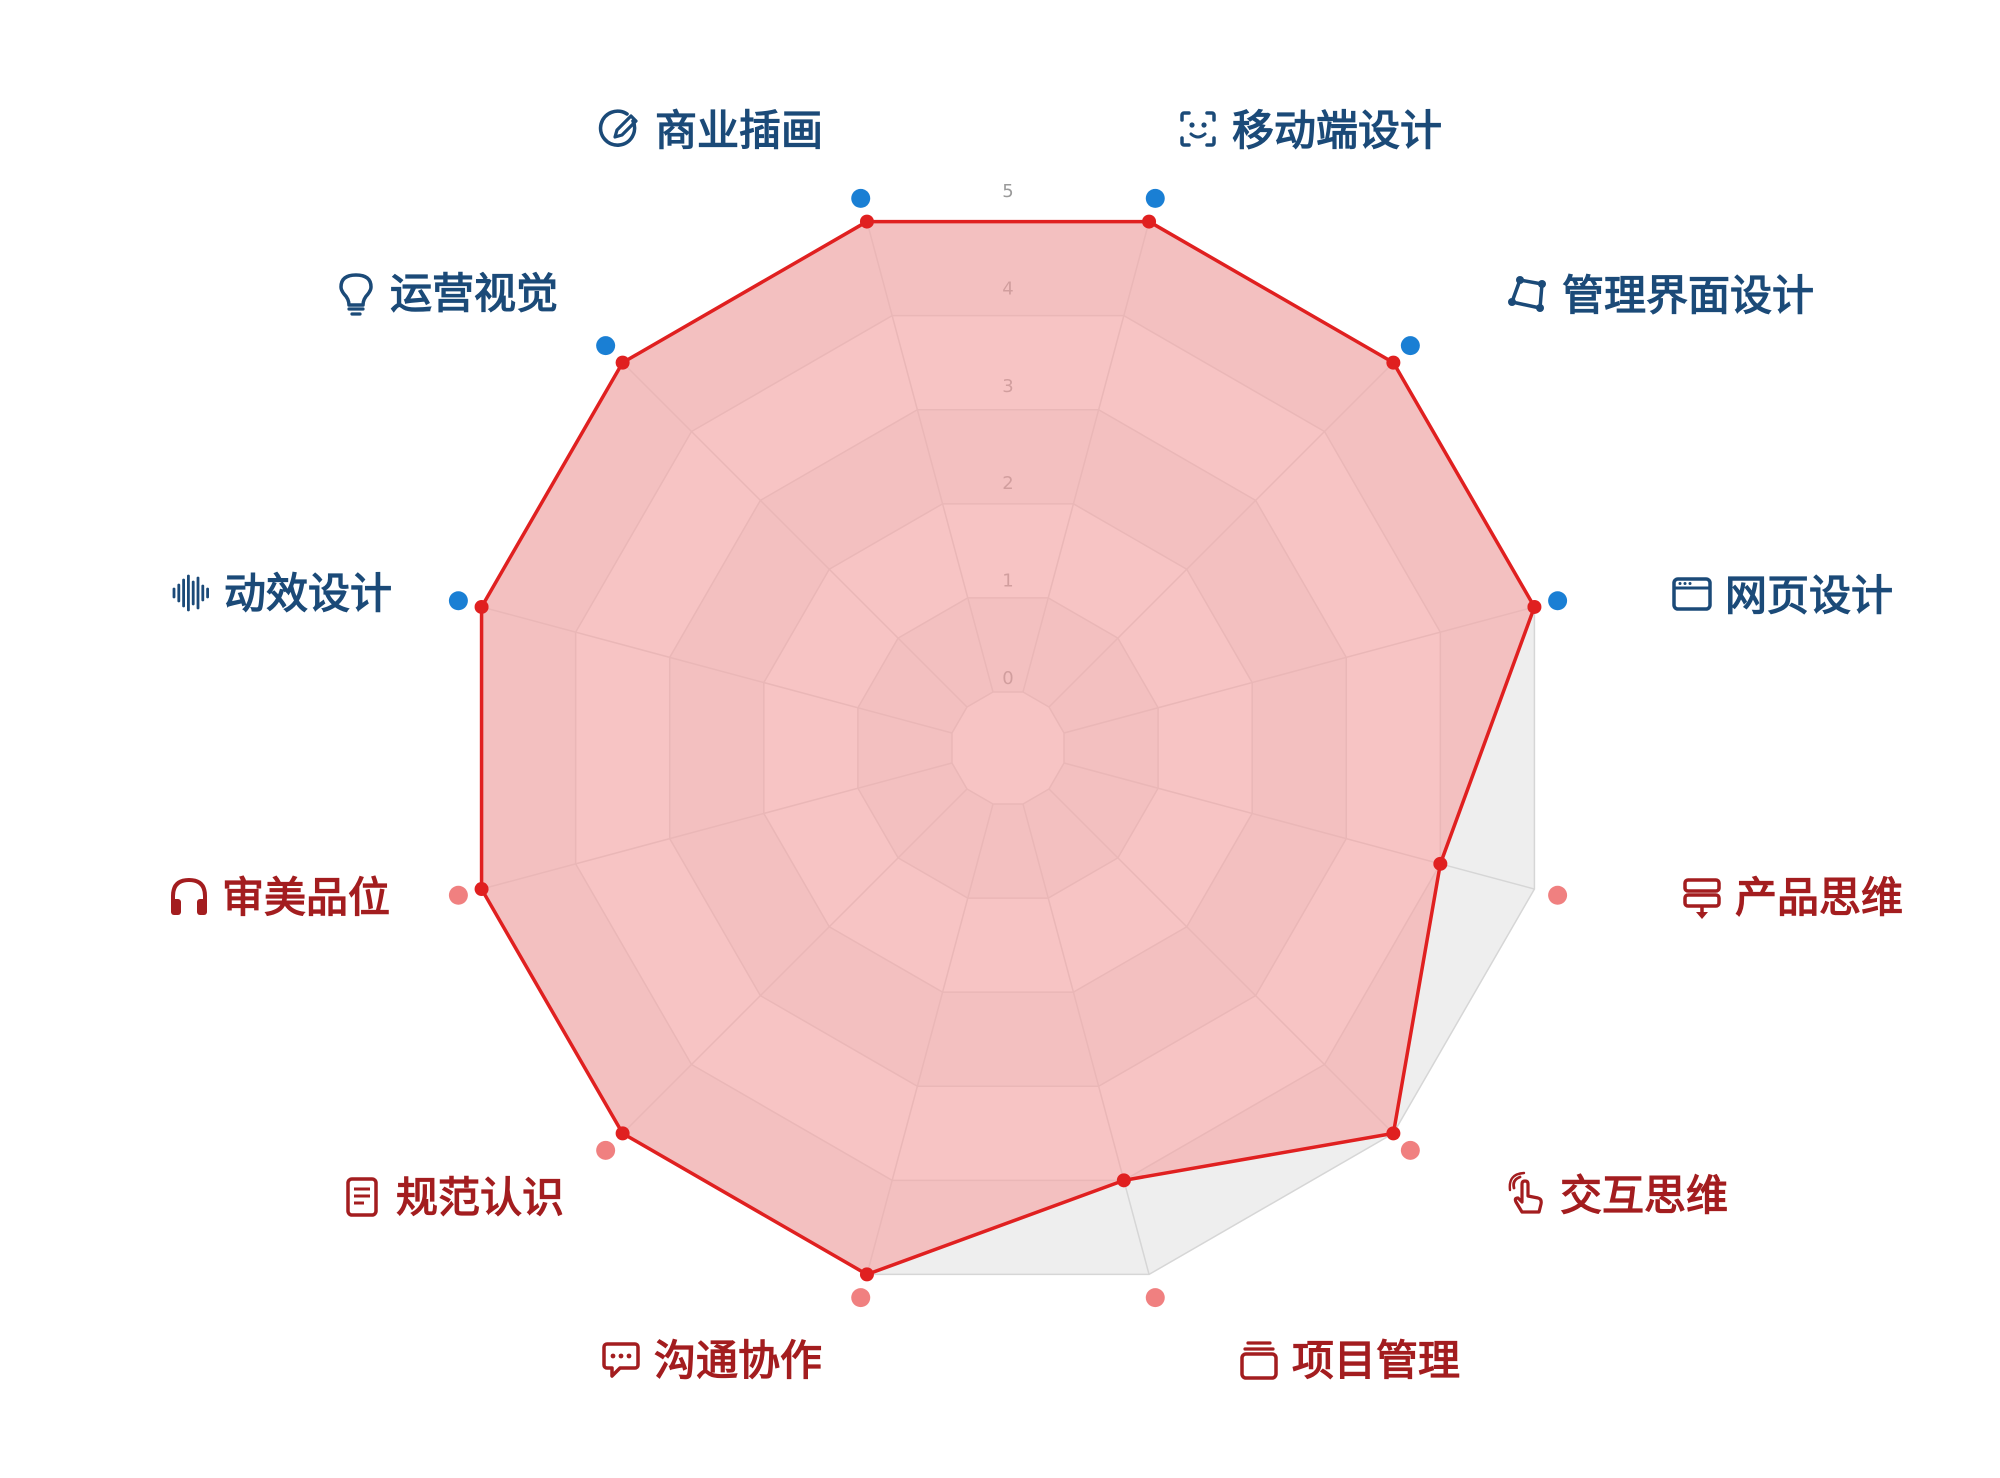 This screenshot has width=2000, height=1478. I want to click on axis-label-text: 商业插画, so click(739, 130).